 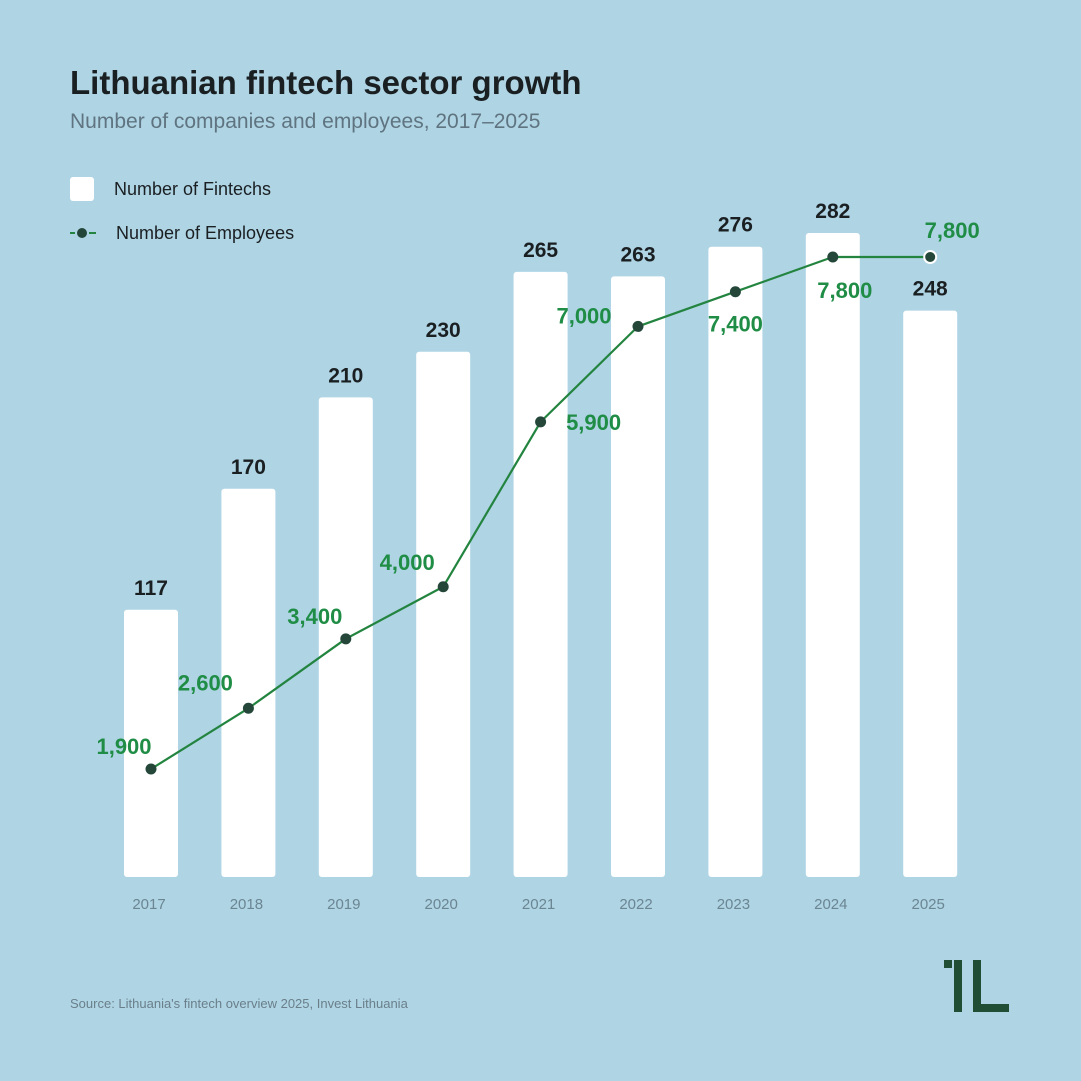 What do you see at coordinates (326, 82) in the screenshot?
I see `chart-title: Lithuanian fintech sector growth` at bounding box center [326, 82].